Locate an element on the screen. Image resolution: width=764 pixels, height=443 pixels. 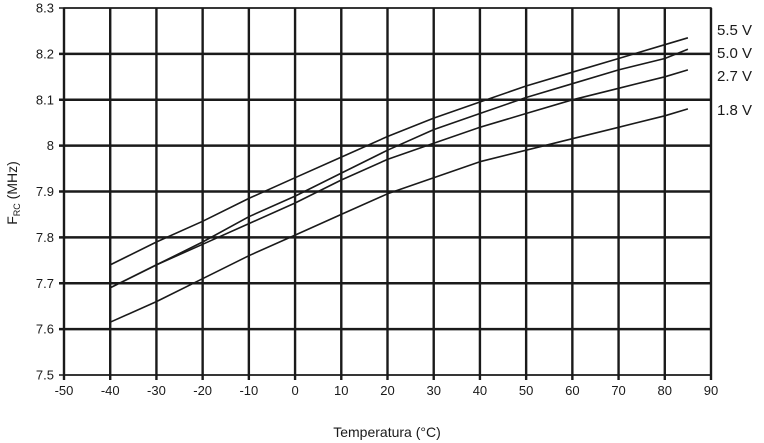
x-axis-title: Temperatura (°C) is located at coordinates (387, 432).